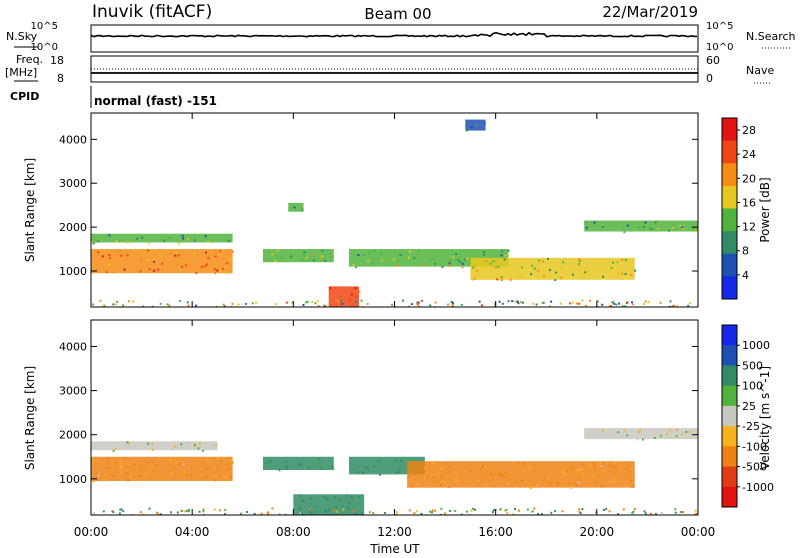 This screenshot has height=558, width=800. I want to click on time-xlabel: Time UT, so click(394, 548).